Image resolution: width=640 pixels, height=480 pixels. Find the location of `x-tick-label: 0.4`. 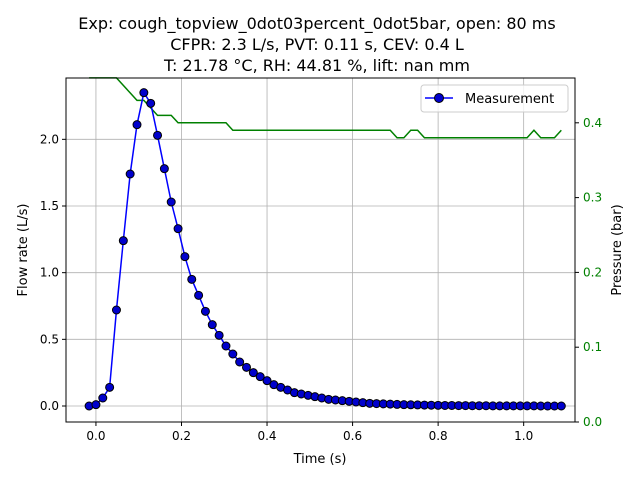

x-tick-label: 0.4 is located at coordinates (266, 436).